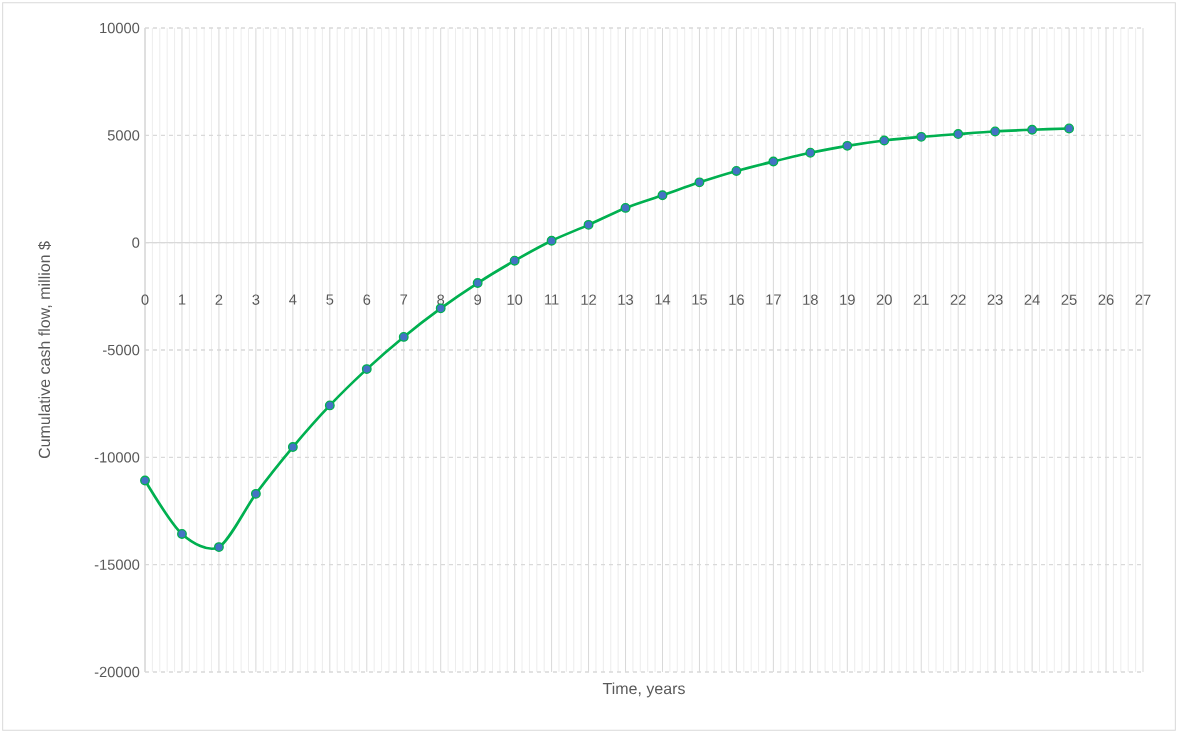  I want to click on x-tick-label: 21, so click(921, 299).